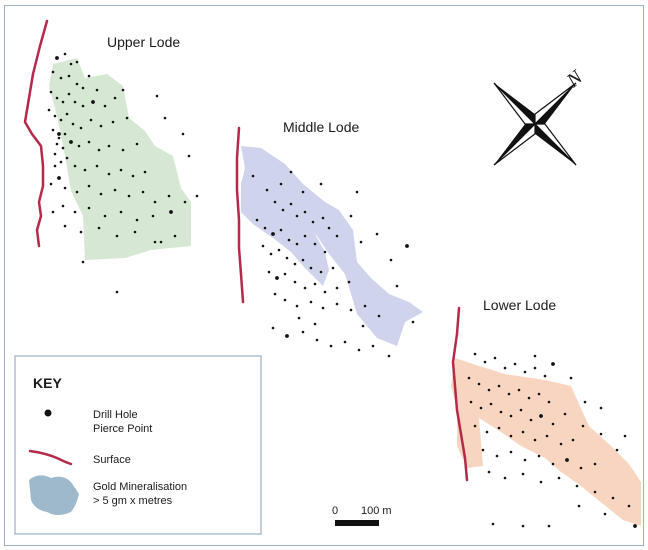 This screenshot has width=648, height=550. I want to click on scale-bar: 0 100 m, so click(362, 515).